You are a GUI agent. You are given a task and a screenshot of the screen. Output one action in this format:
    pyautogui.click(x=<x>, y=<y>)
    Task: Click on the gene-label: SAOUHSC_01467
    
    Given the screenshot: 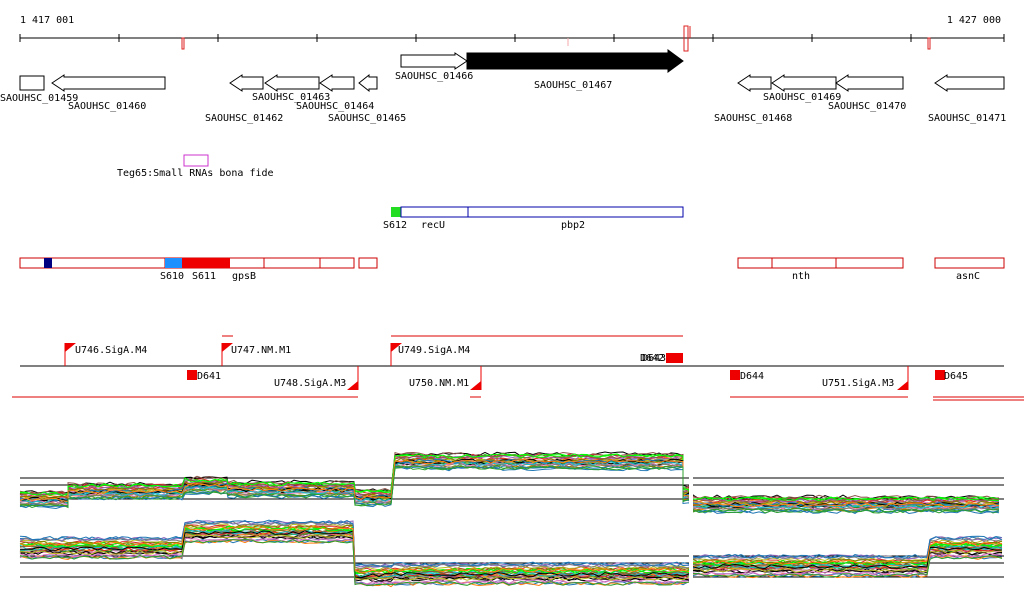 What is the action you would take?
    pyautogui.click(x=573, y=85)
    